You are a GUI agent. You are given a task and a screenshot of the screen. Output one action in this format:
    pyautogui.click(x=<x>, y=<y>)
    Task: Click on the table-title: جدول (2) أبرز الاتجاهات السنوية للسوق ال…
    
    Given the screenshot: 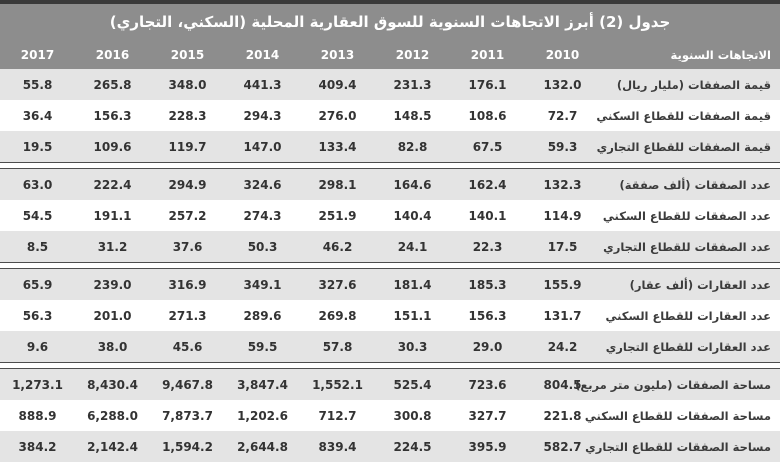 What is the action you would take?
    pyautogui.click(x=390, y=22)
    